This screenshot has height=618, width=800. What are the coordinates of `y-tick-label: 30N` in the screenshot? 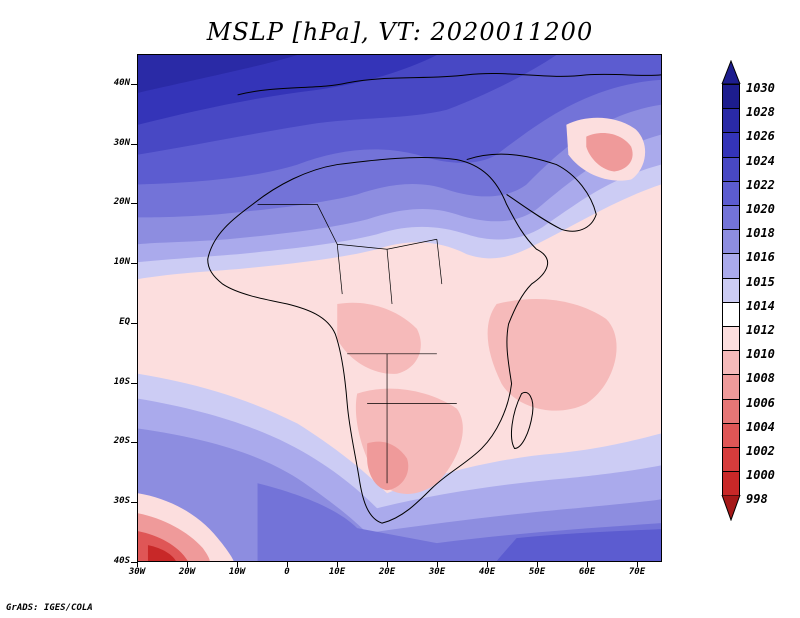 It's located at (121, 142).